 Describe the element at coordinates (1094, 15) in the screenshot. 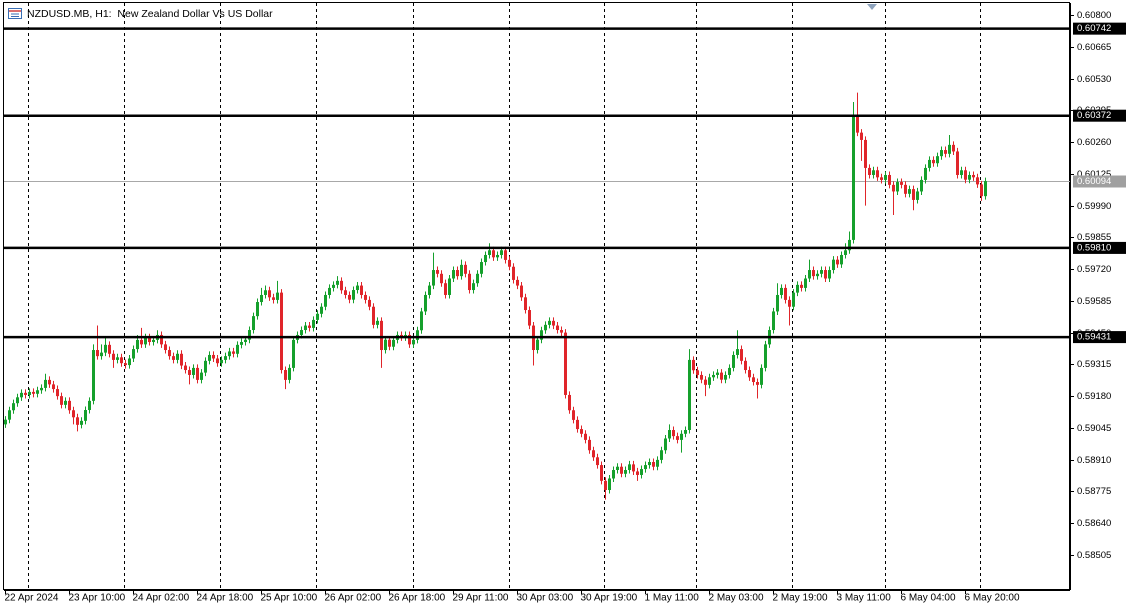

I see `y-tick-label: 0.60800` at that location.